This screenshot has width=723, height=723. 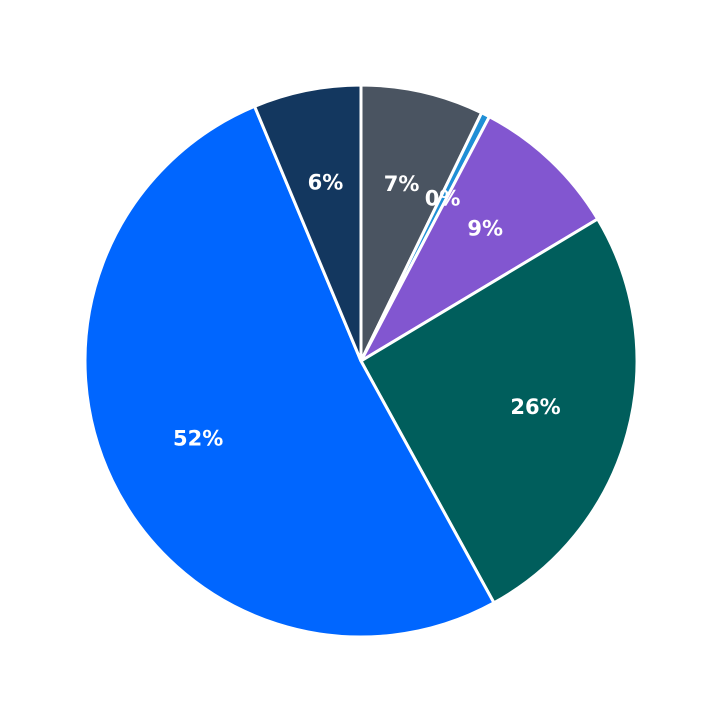 What do you see at coordinates (535, 407) in the screenshot?
I see `slice-label: 26%` at bounding box center [535, 407].